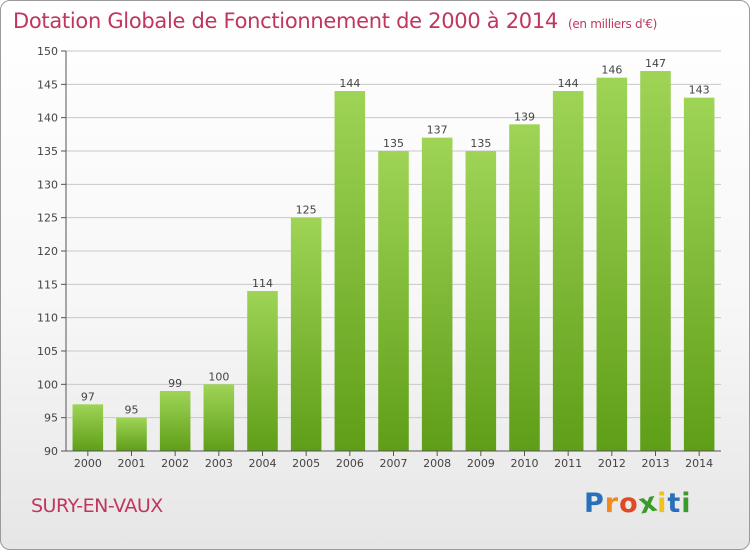 This screenshot has height=550, width=750. I want to click on x-tick-label-2010: 2010, so click(525, 463).